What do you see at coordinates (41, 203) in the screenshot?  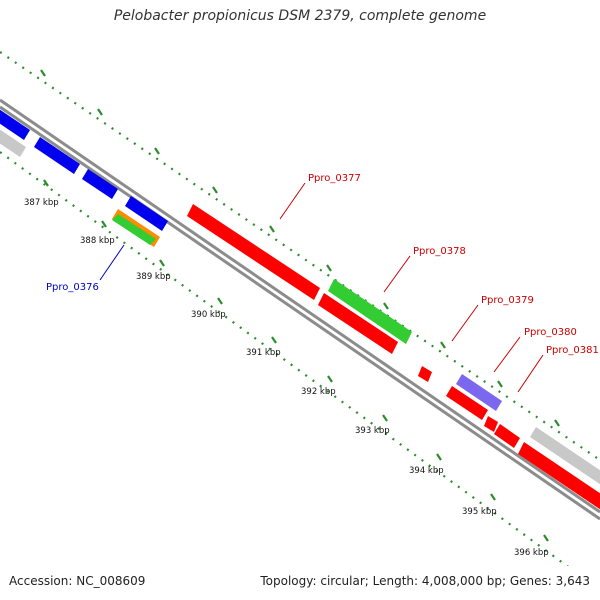 I see `tick-label: 387 kbp` at bounding box center [41, 203].